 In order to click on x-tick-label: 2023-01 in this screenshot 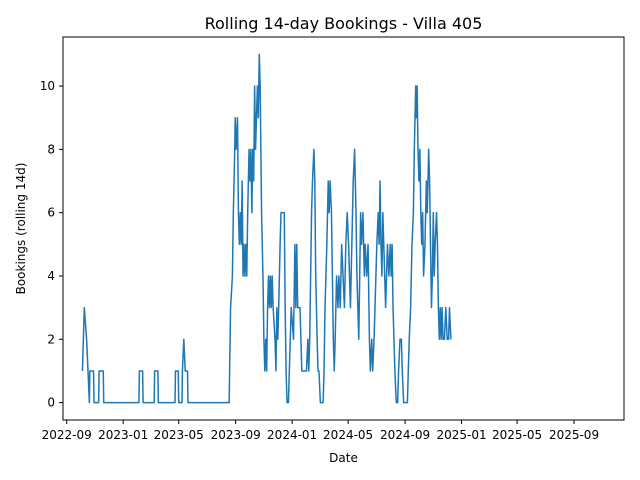, I will do `click(123, 435)`.